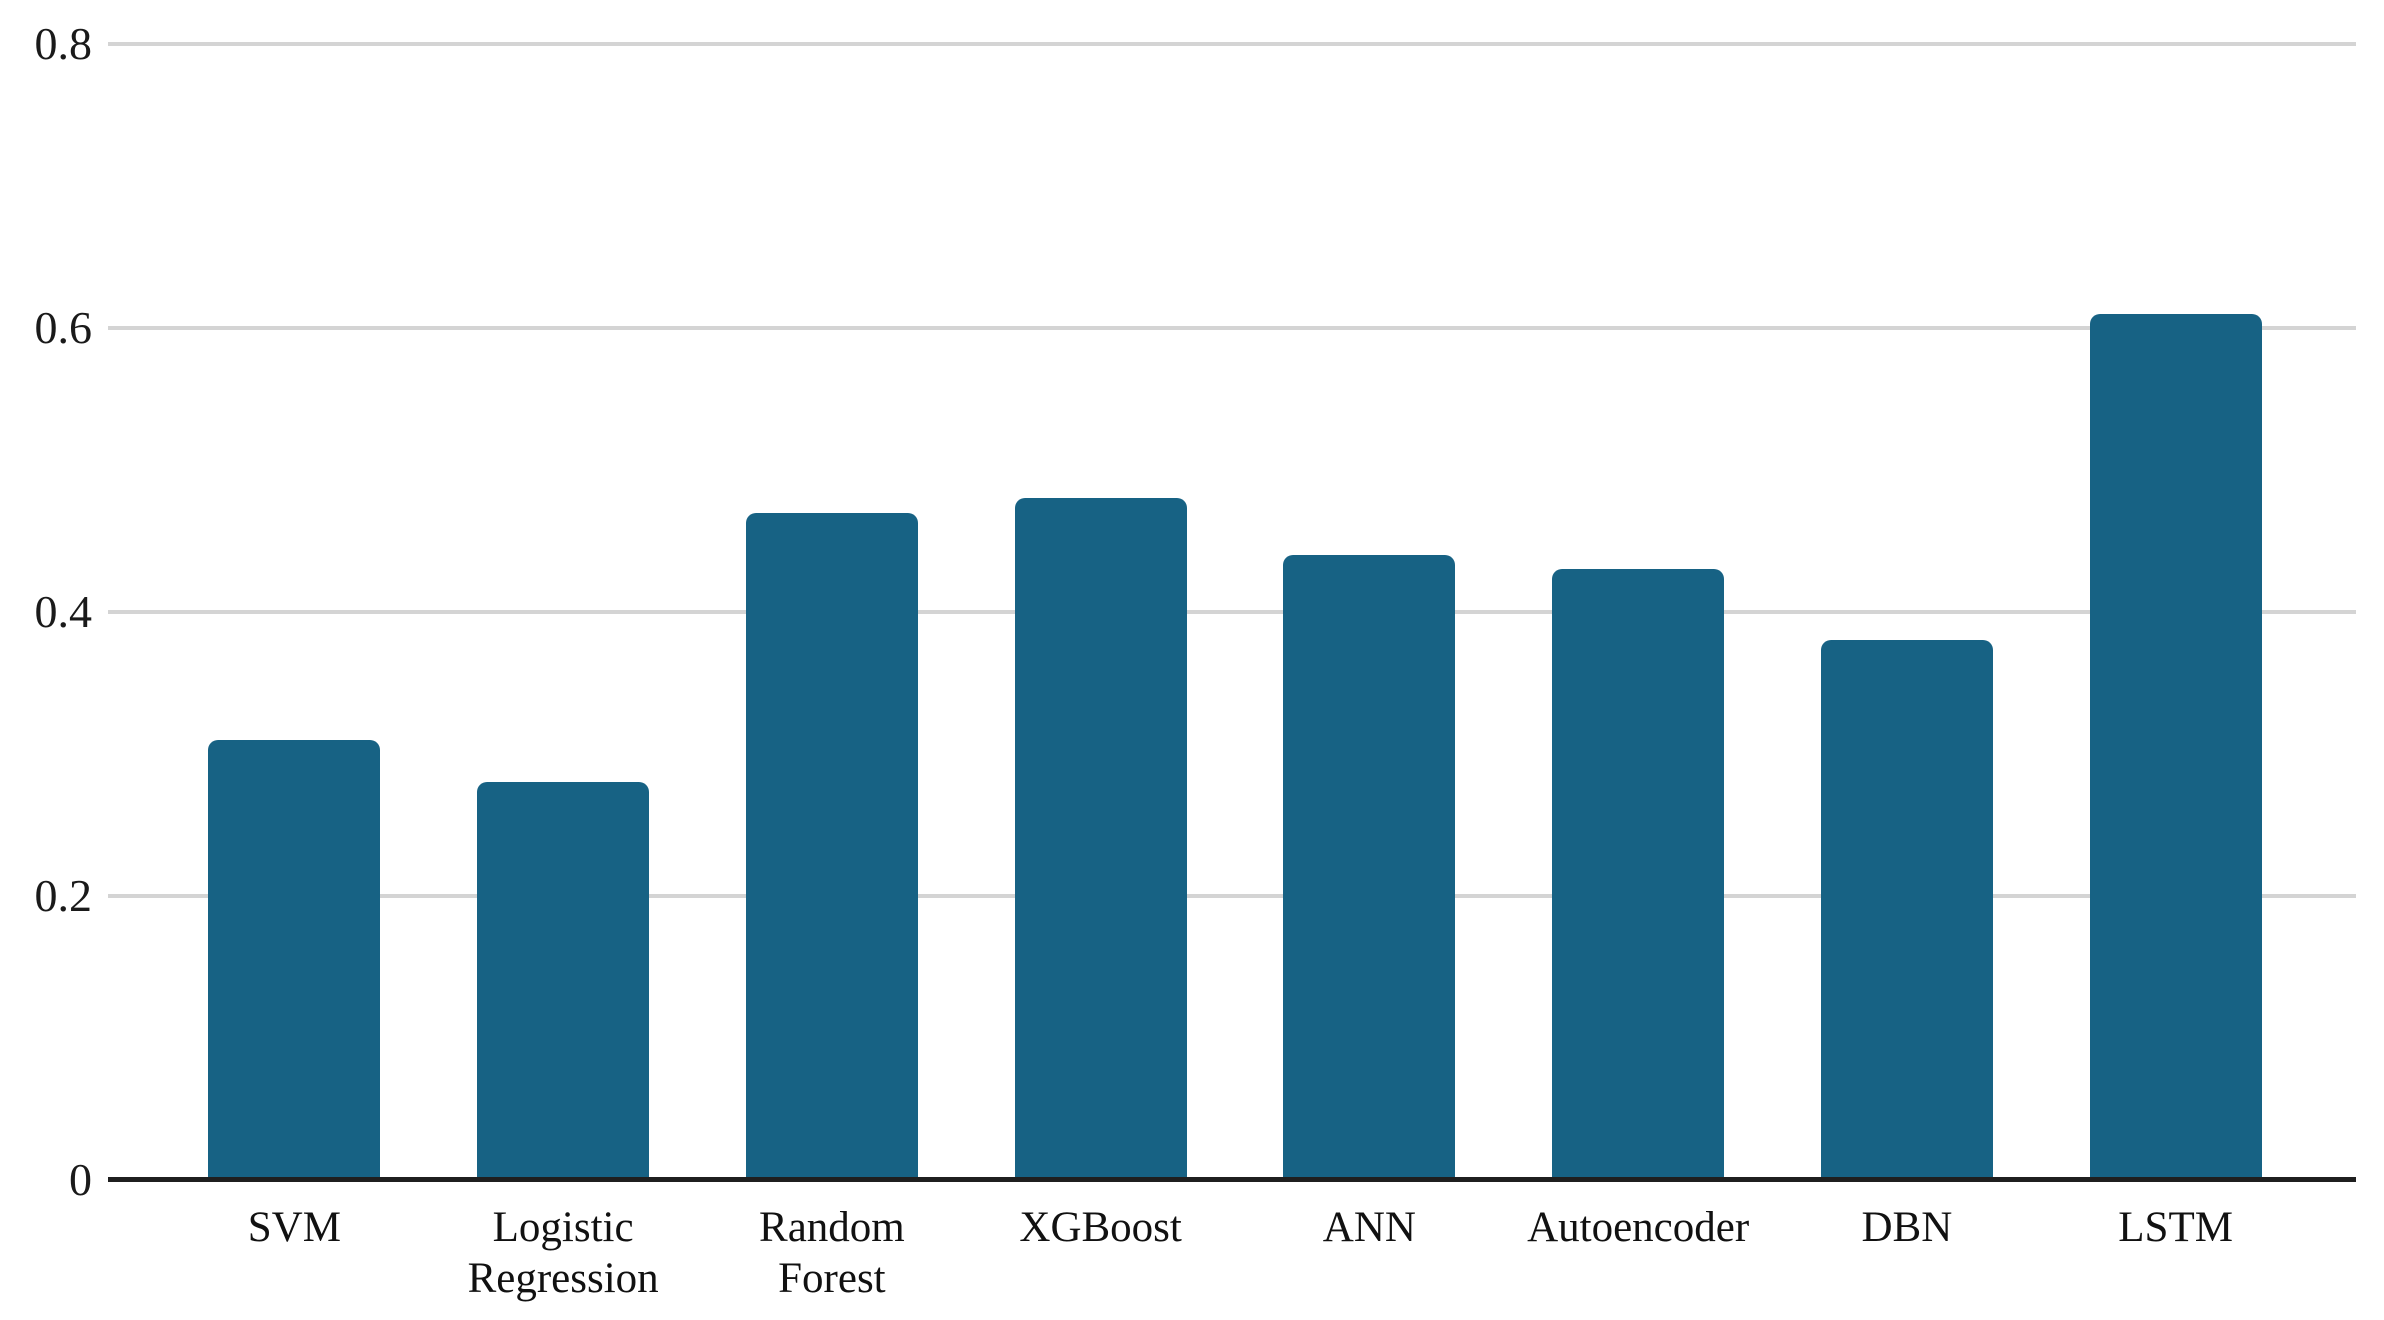  Describe the element at coordinates (1907, 1227) in the screenshot. I see `x-axis-label: DBN` at that location.